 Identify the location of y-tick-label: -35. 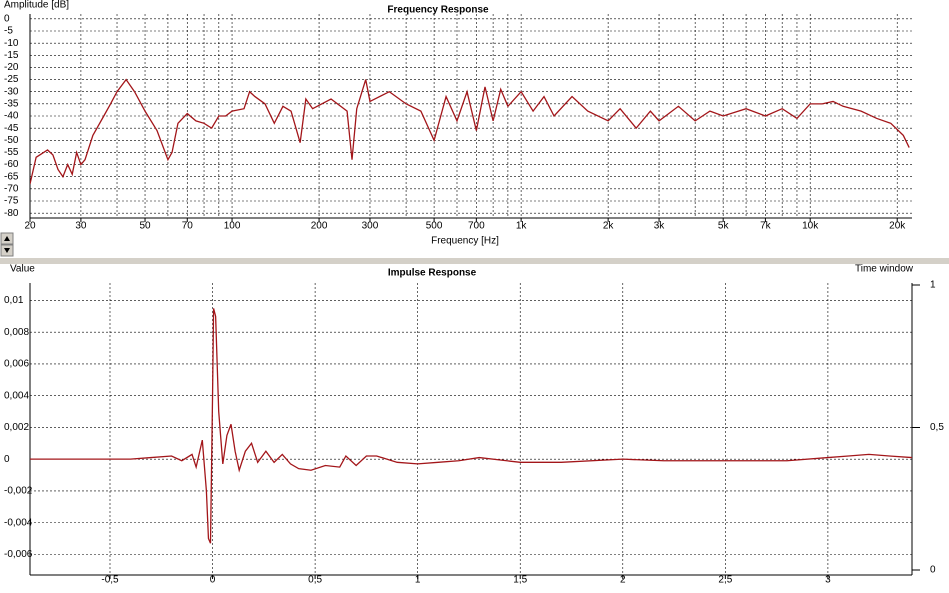
(11, 103).